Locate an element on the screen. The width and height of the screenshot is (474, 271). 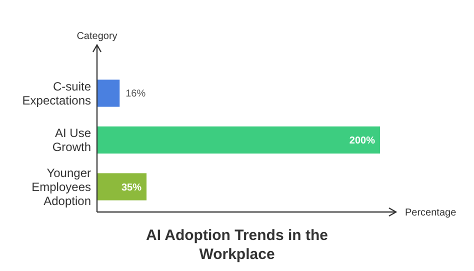
y-axis-title: Category is located at coordinates (97, 36).